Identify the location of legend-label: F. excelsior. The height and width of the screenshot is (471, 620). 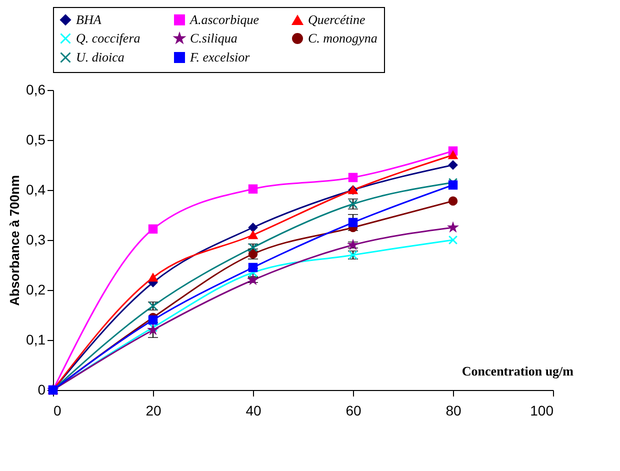
(220, 57).